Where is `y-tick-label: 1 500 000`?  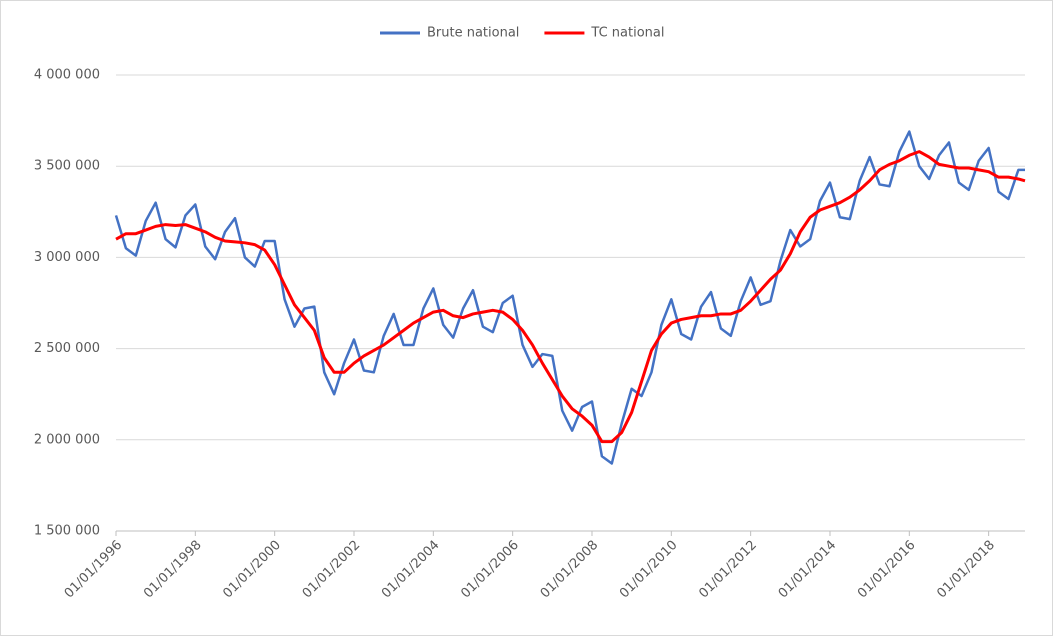
y-tick-label: 1 500 000 is located at coordinates (67, 531).